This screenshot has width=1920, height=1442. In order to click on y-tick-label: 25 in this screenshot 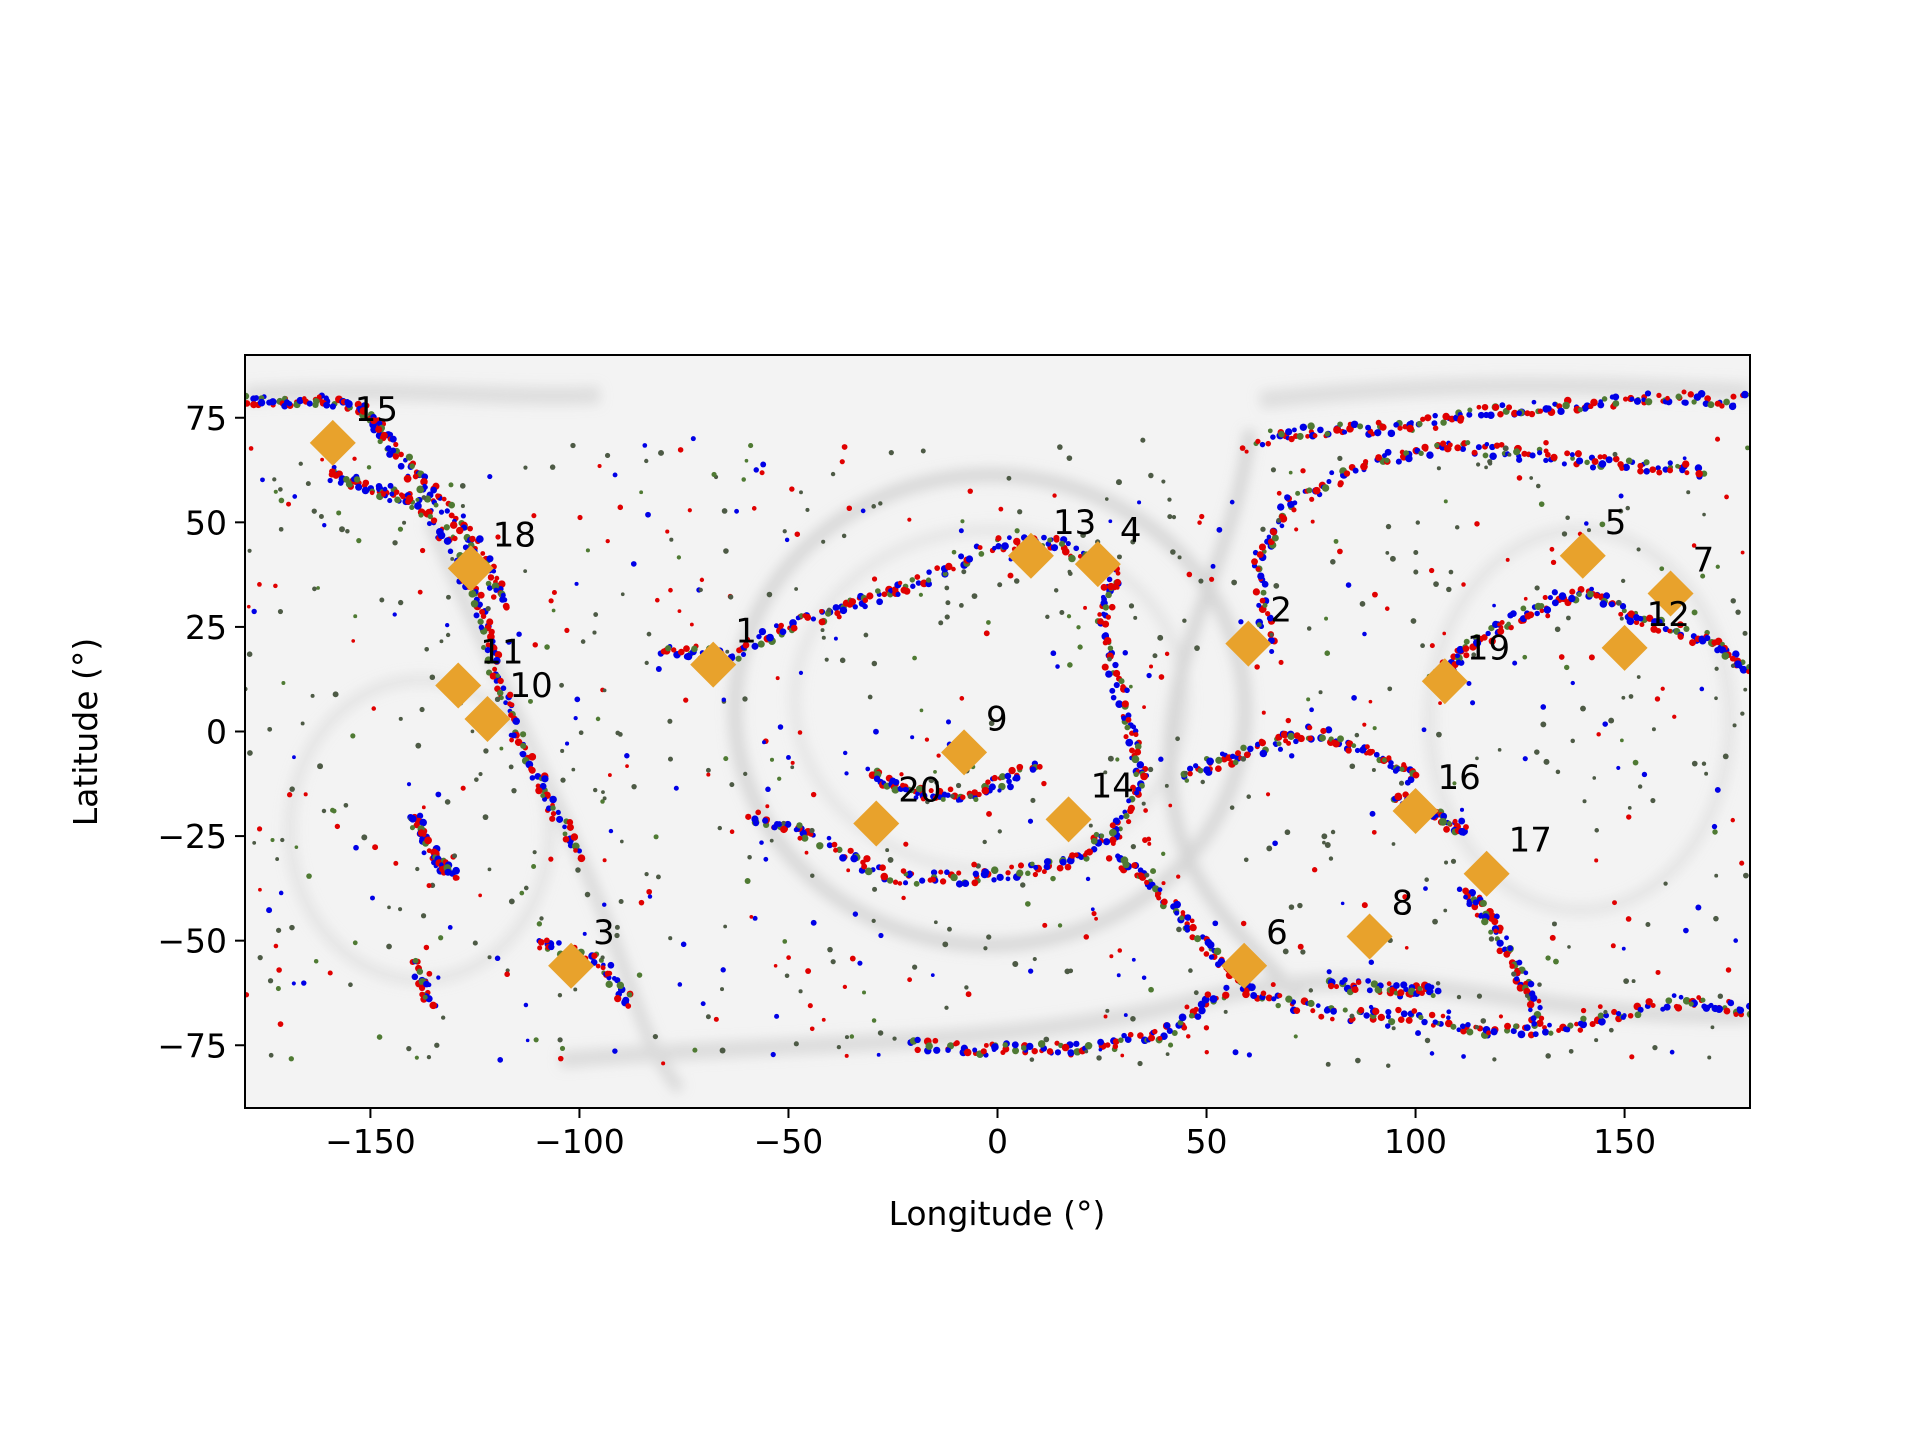, I will do `click(206, 627)`.